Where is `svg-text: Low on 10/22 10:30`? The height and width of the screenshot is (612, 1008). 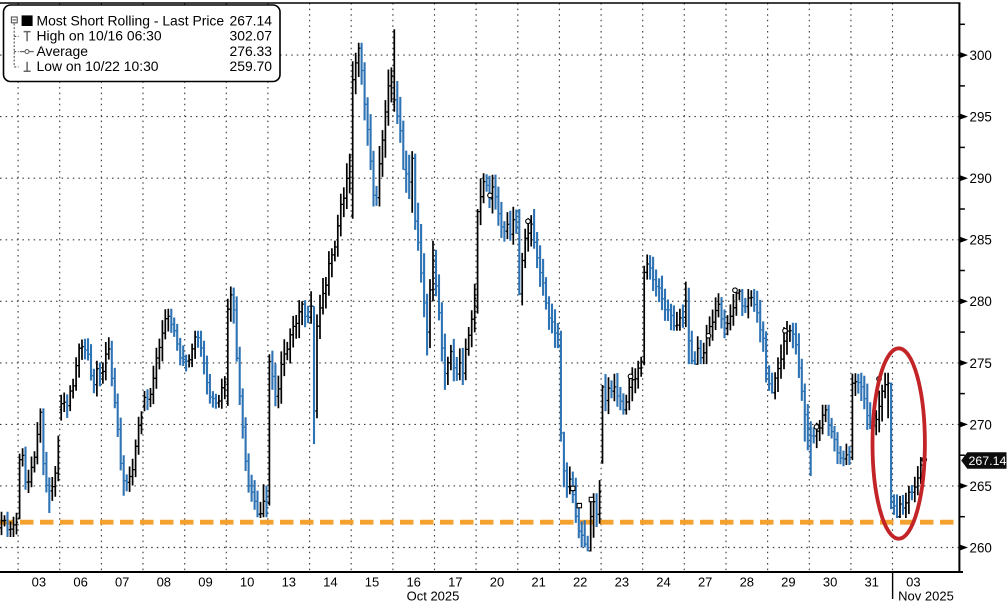 svg-text: Low on 10/22 10:30 is located at coordinates (98, 66).